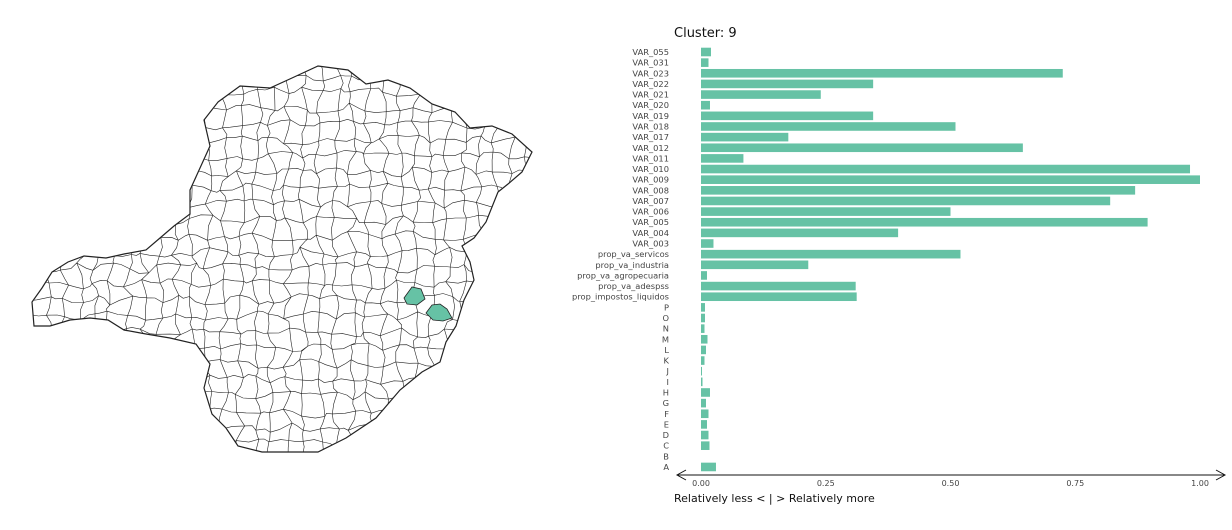  What do you see at coordinates (666, 467) in the screenshot?
I see `category-label: A` at bounding box center [666, 467].